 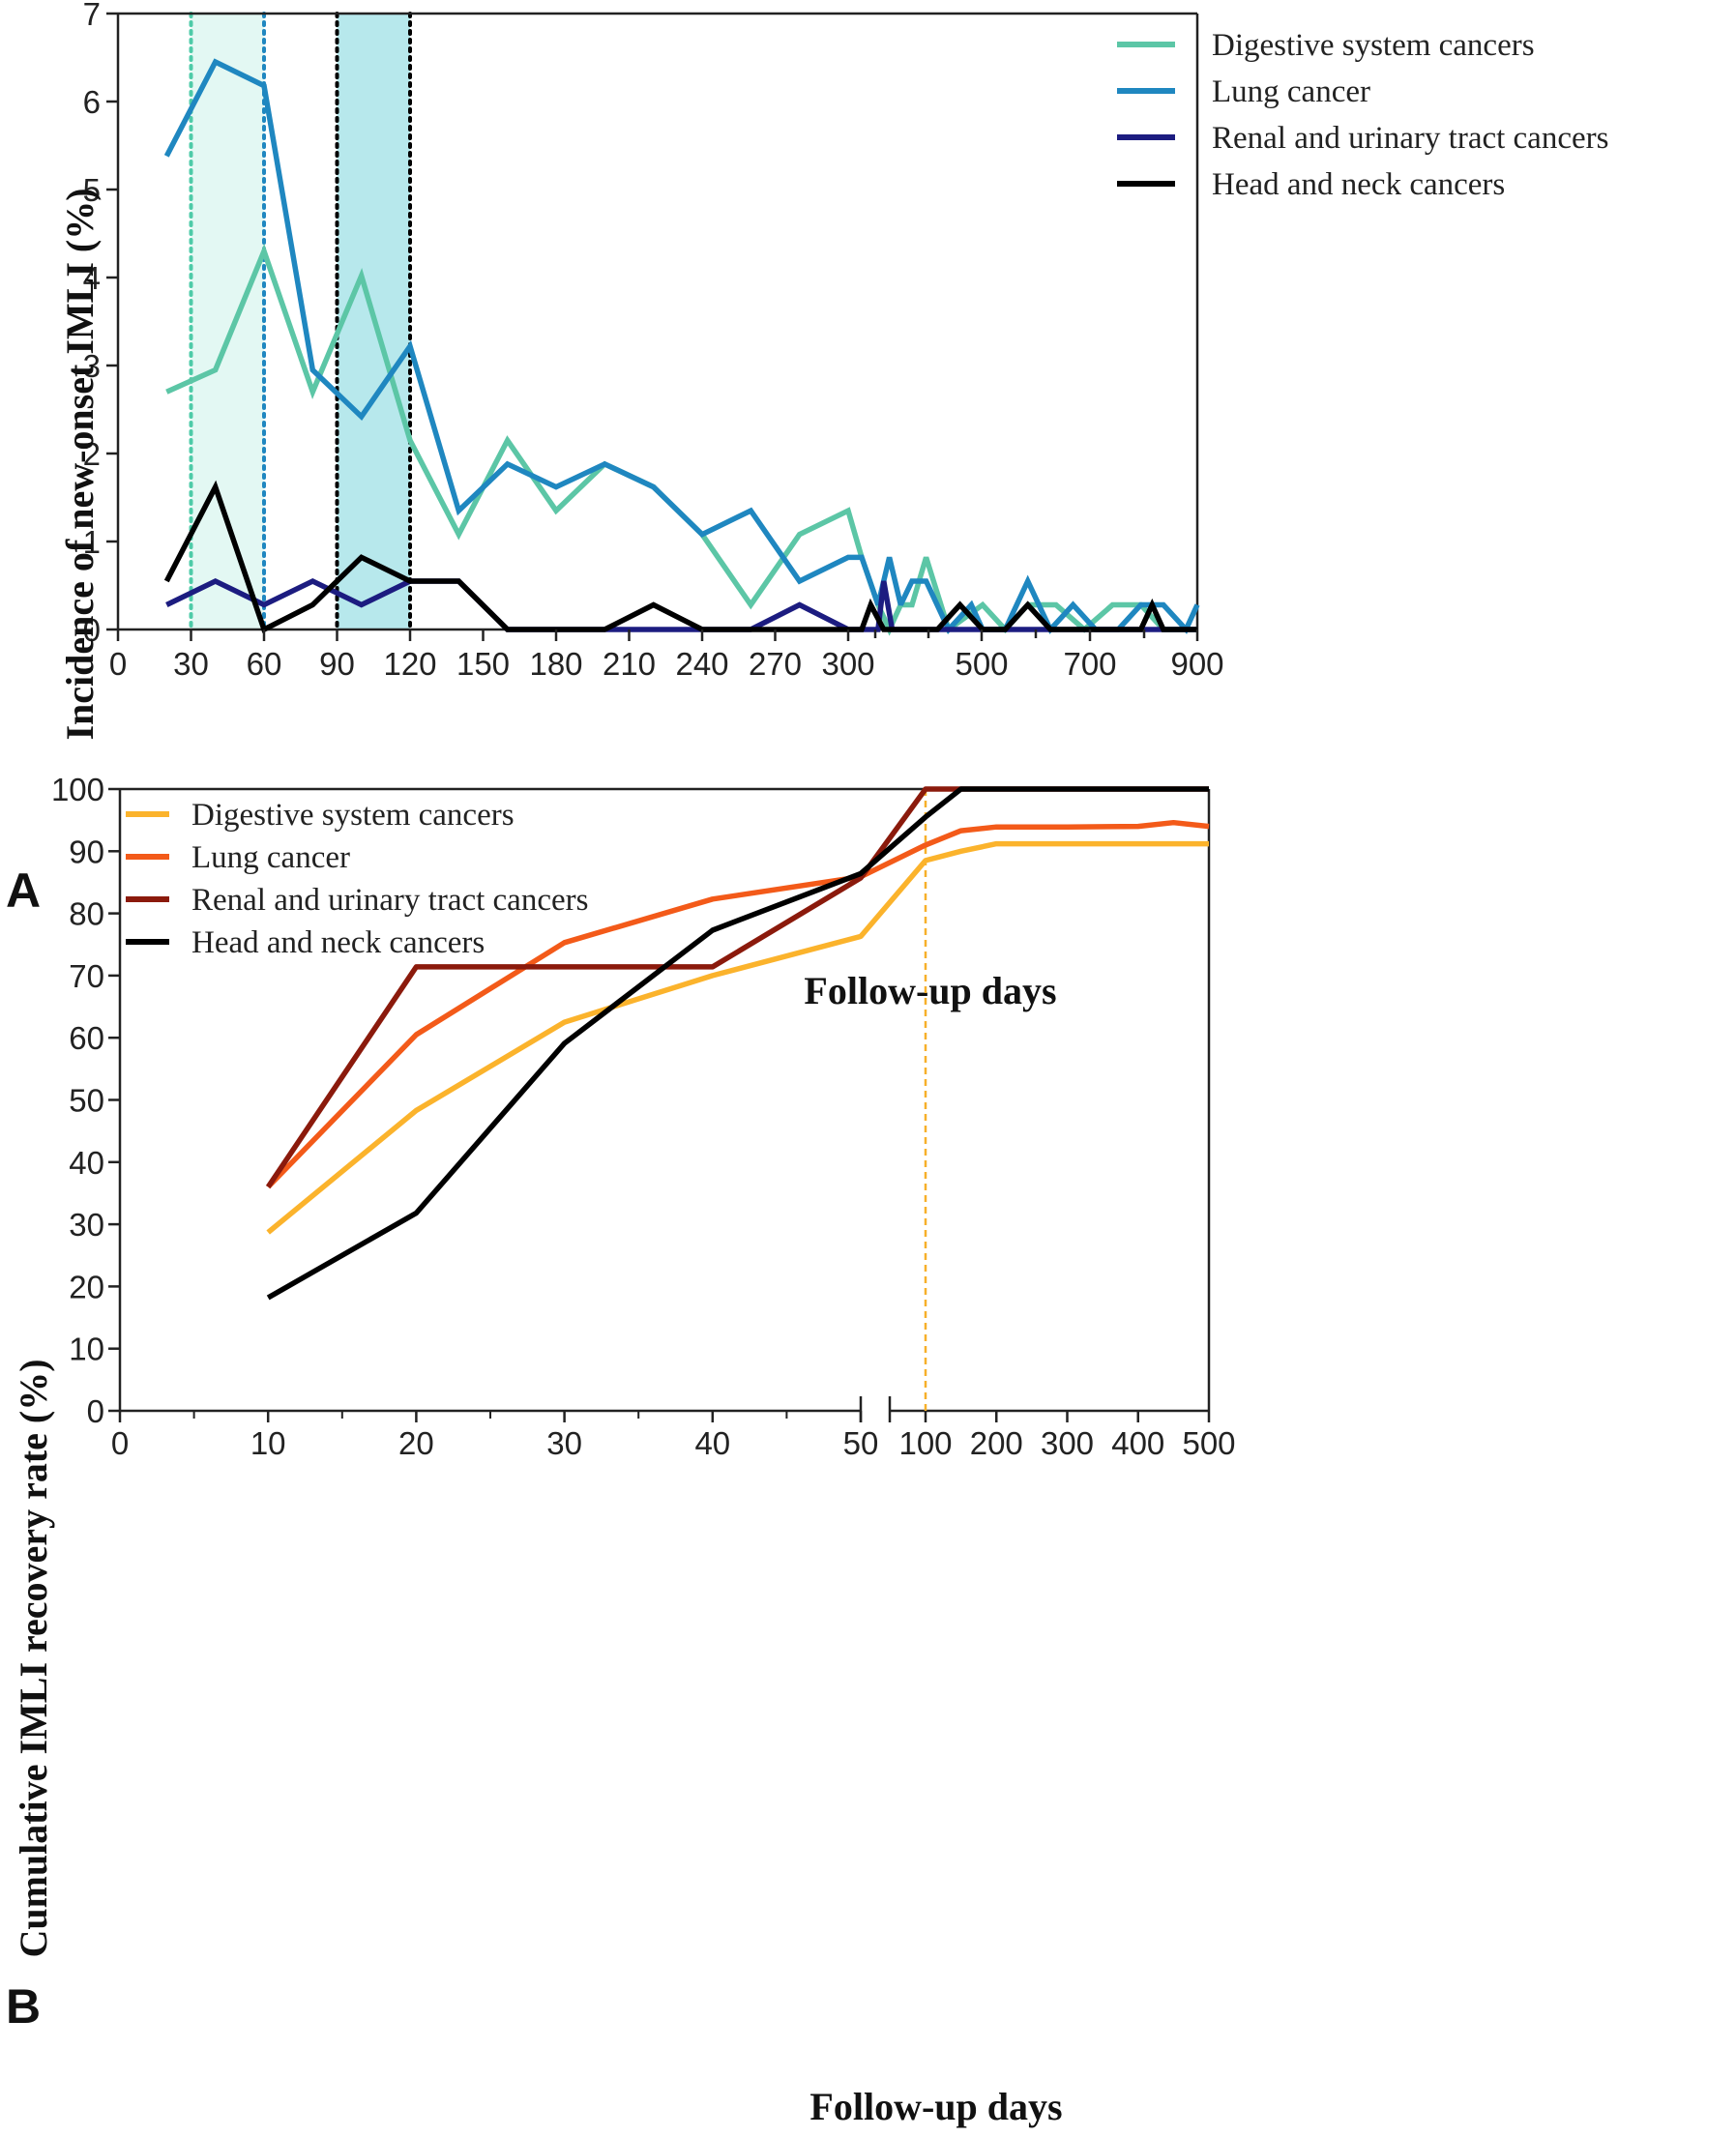 I want to click on y-tick-label: 80, so click(x=86, y=914).